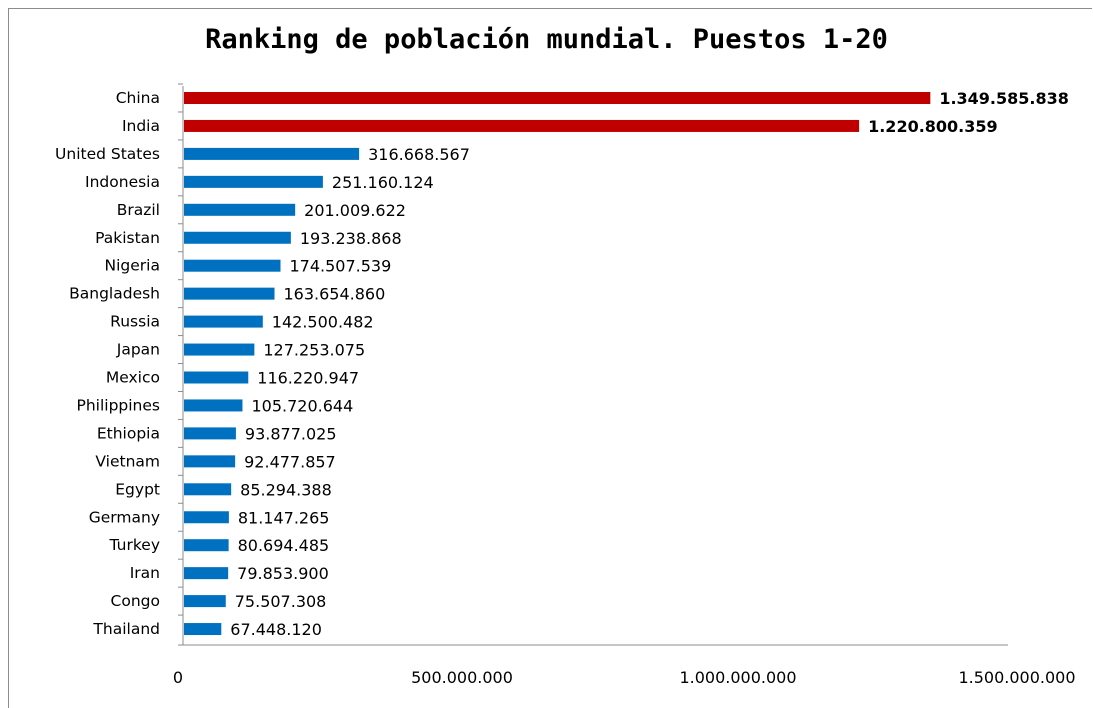  Describe the element at coordinates (308, 378) in the screenshot. I see `data-label: 116.220.947` at that location.